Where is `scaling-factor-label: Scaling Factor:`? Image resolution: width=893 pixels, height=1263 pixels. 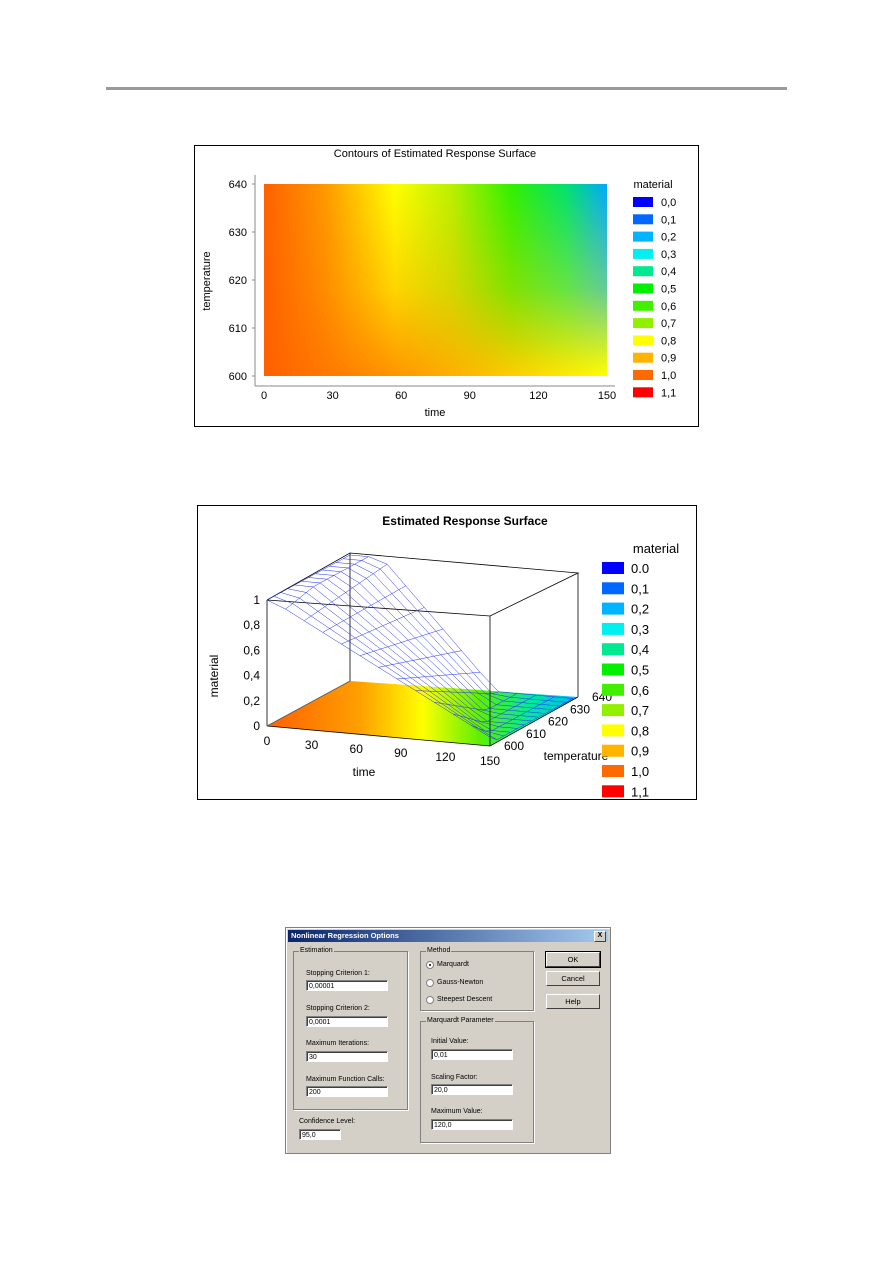
scaling-factor-label: Scaling Factor: is located at coordinates (454, 1077).